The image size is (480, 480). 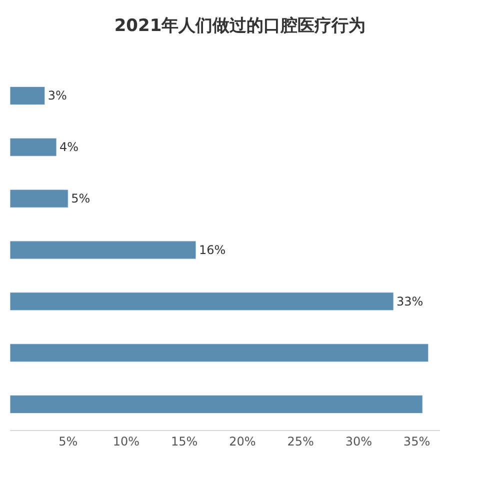 I want to click on data-label: 5%, so click(x=80, y=199).